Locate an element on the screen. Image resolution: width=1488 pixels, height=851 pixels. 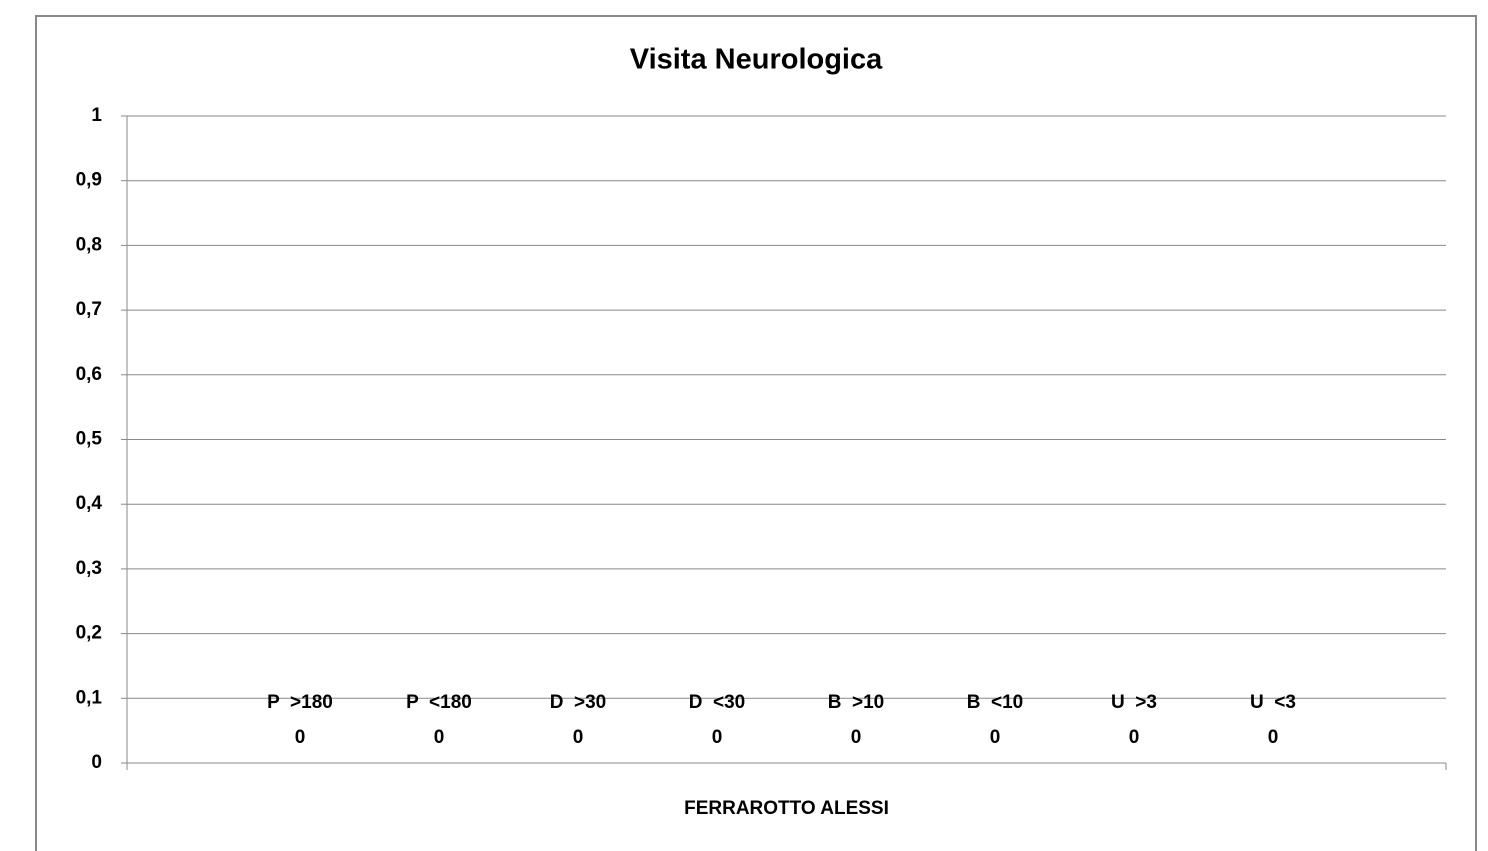
y-tick-label: 0,7 is located at coordinates (89, 309).